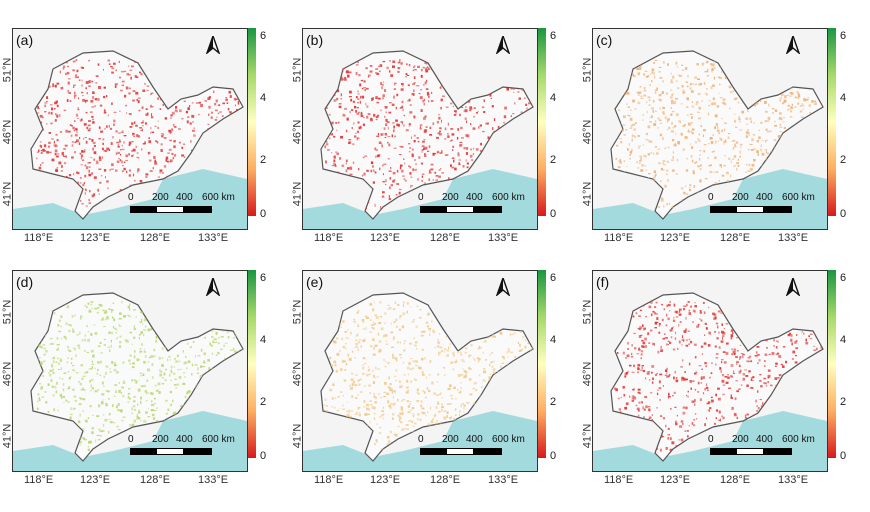 Image resolution: width=870 pixels, height=512 pixels. I want to click on panel-label: (a), so click(25, 40).